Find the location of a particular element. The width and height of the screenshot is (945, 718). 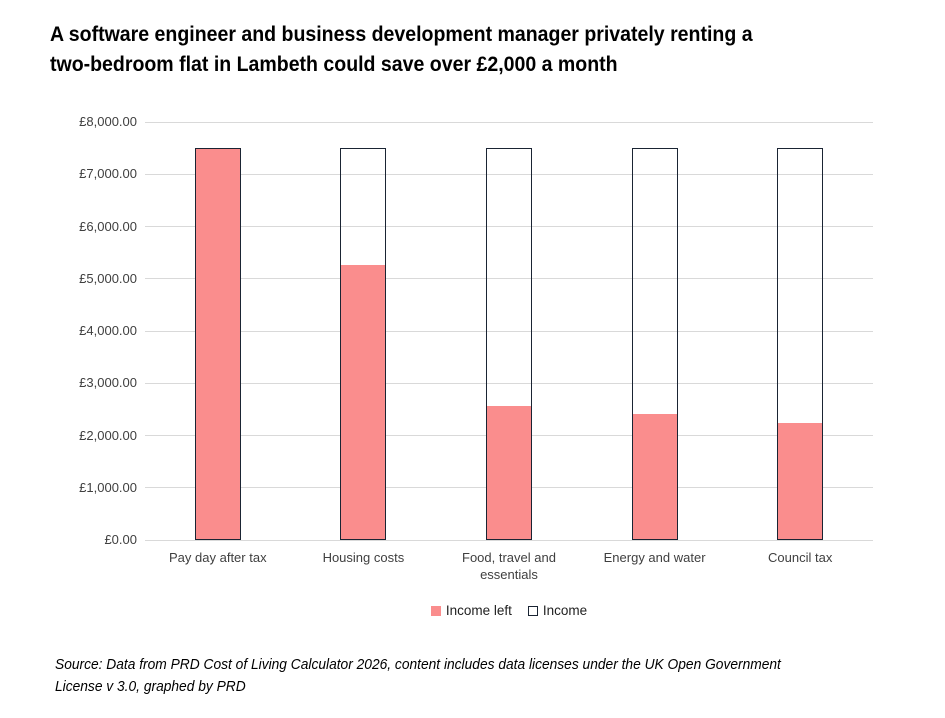

legend-label-income-left: Income left is located at coordinates (478, 610).